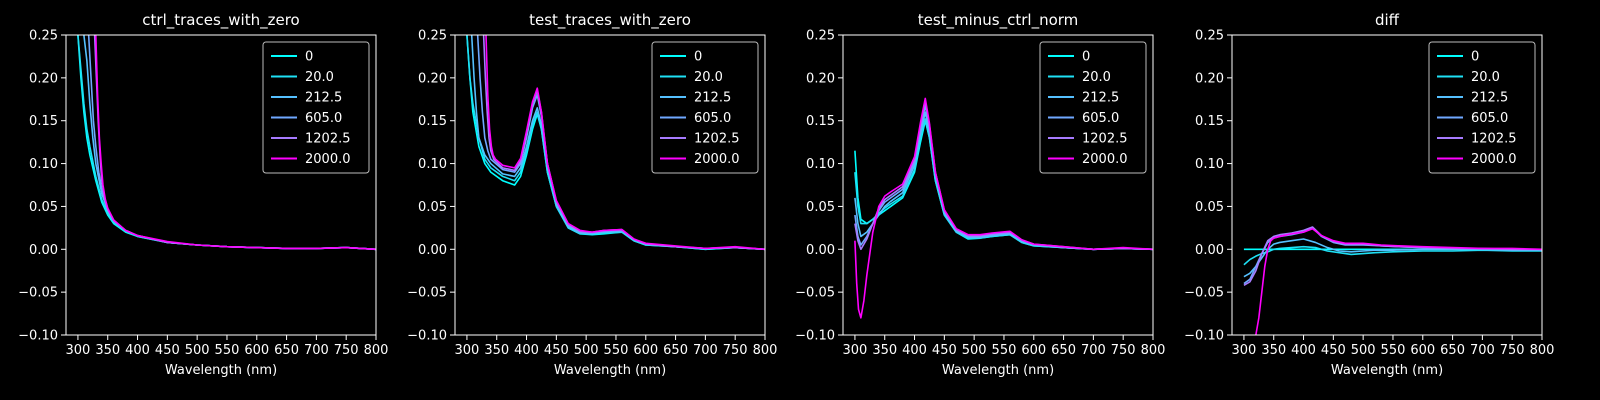 This screenshot has height=400, width=1600. Describe the element at coordinates (220, 20) in the screenshot. I see `chart-title: ctrl_traces_with_zero` at that location.